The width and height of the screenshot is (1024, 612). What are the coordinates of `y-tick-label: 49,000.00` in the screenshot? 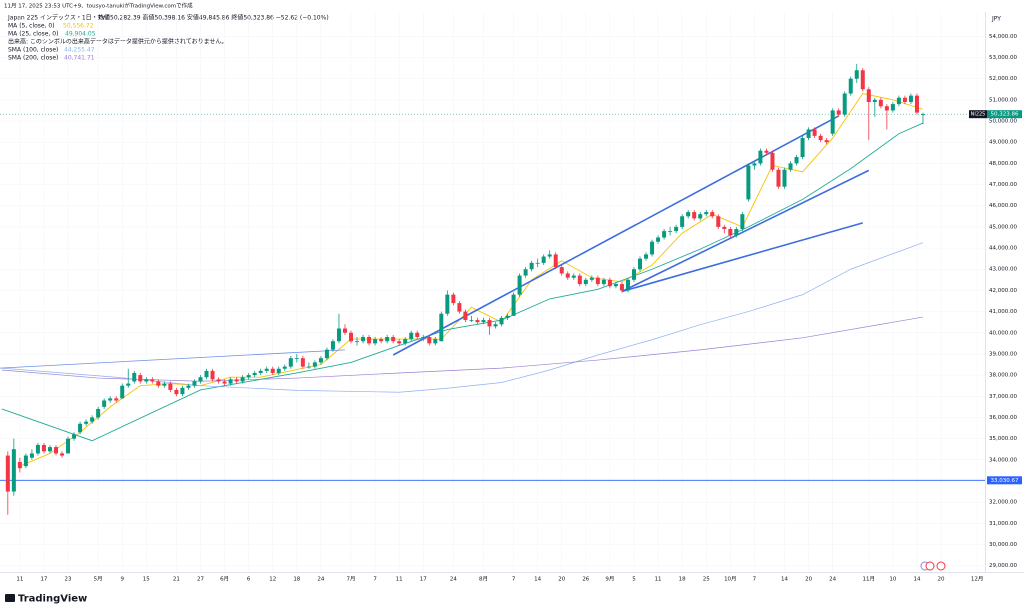 It's located at (1003, 143).